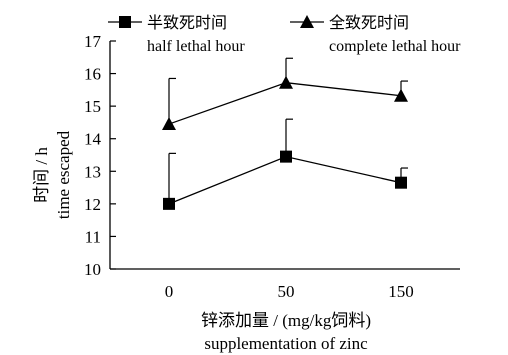 The image size is (508, 355). I want to click on y-axis-title-en: time escaped, so click(63, 174).